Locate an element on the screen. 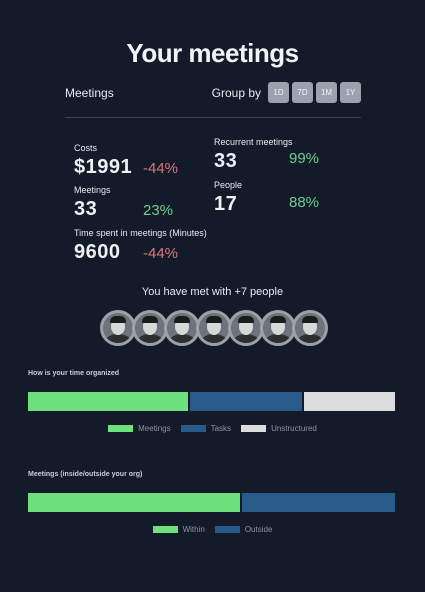 The width and height of the screenshot is (425, 592). time-organized-legend: Meetings Tasks Unstructured is located at coordinates (212, 428).